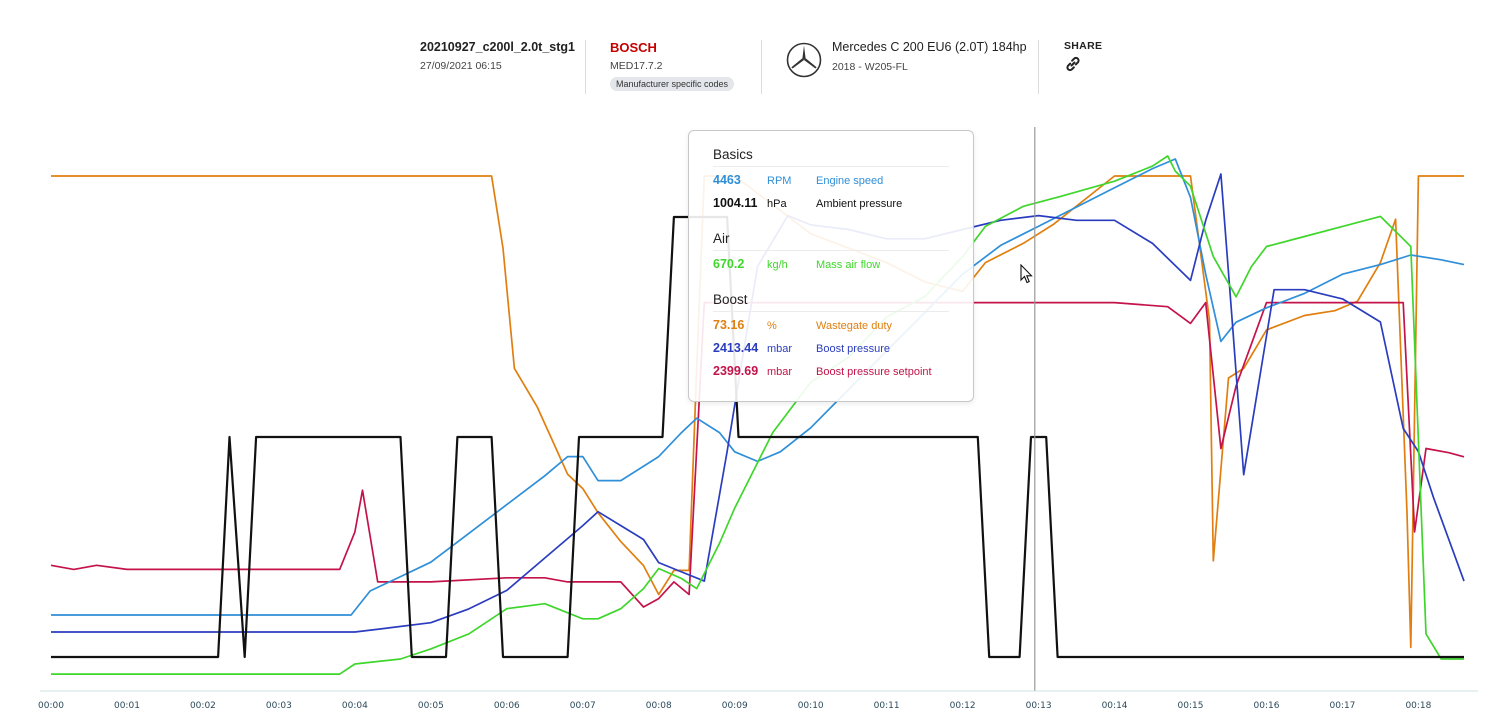 The image size is (1500, 720). What do you see at coordinates (887, 706) in the screenshot?
I see `x-tick-label: 00:11` at bounding box center [887, 706].